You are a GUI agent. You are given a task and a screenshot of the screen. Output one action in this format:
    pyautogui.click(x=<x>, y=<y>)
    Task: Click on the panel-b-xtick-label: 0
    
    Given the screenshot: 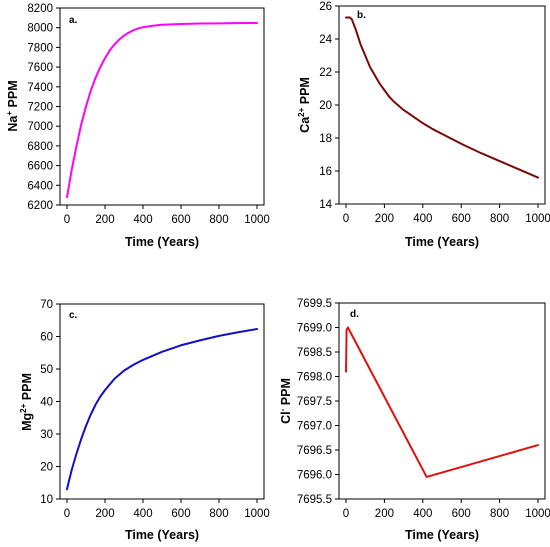 What is the action you would take?
    pyautogui.click(x=346, y=219)
    